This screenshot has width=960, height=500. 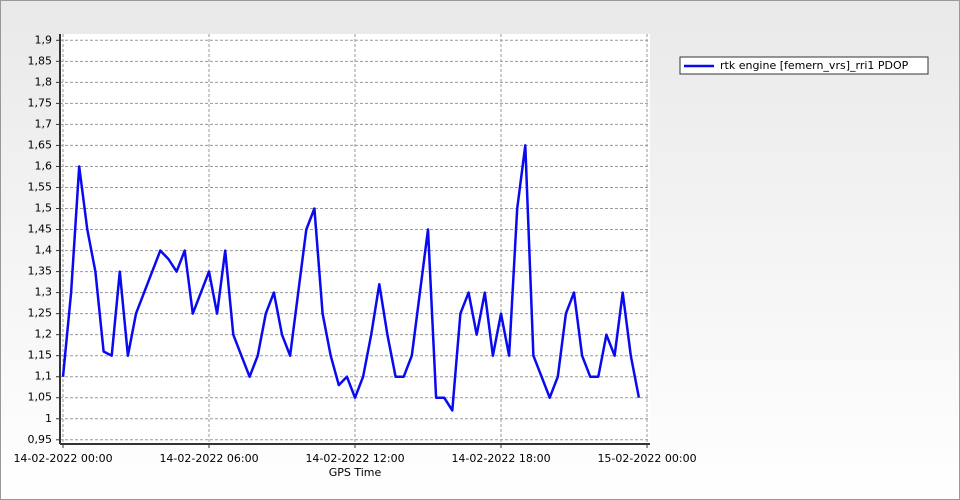 What do you see at coordinates (40, 355) in the screenshot?
I see `y-tick-label: 1,15` at bounding box center [40, 355].